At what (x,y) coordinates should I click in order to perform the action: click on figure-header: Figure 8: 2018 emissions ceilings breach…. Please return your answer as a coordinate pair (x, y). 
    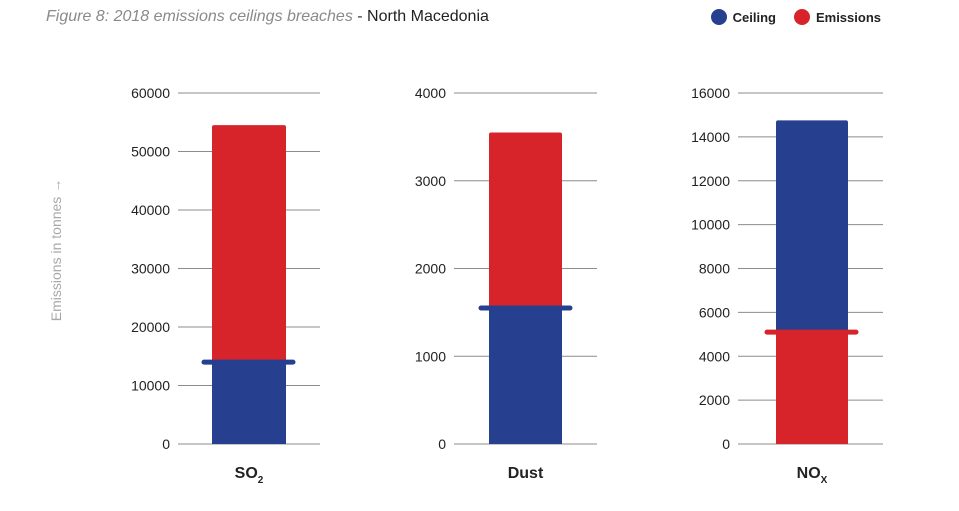
    Looking at the image, I should click on (267, 17).